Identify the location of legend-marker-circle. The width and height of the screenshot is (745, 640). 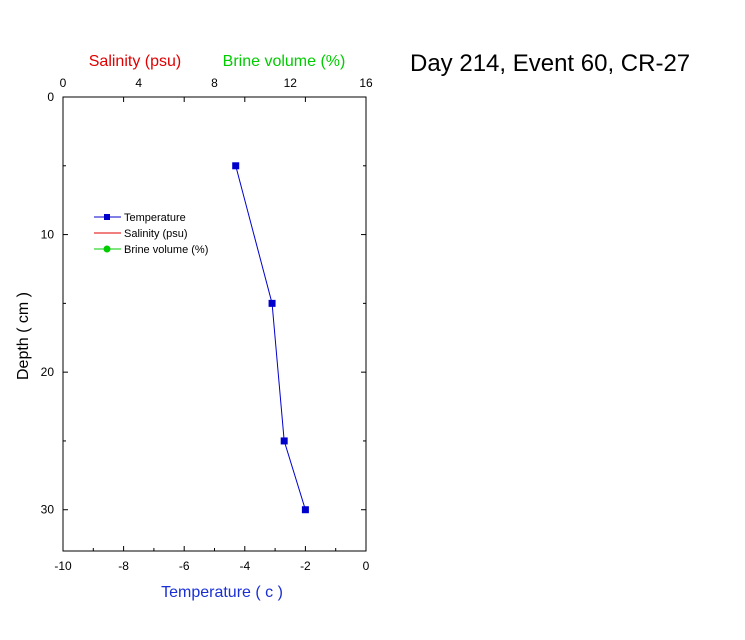
(107, 249).